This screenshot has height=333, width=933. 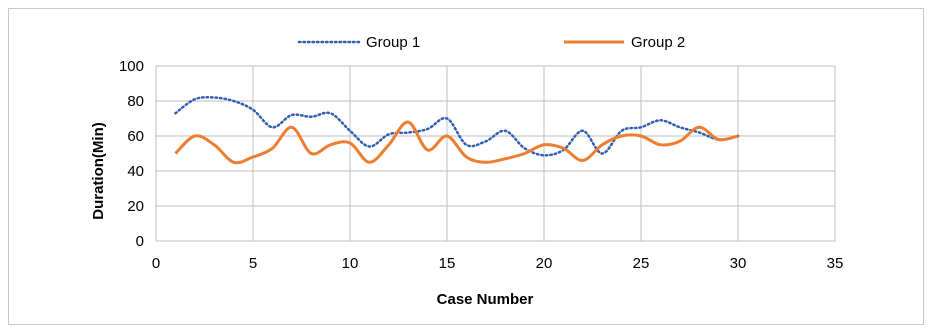 What do you see at coordinates (156, 263) in the screenshot?
I see `x-tick-label: 0` at bounding box center [156, 263].